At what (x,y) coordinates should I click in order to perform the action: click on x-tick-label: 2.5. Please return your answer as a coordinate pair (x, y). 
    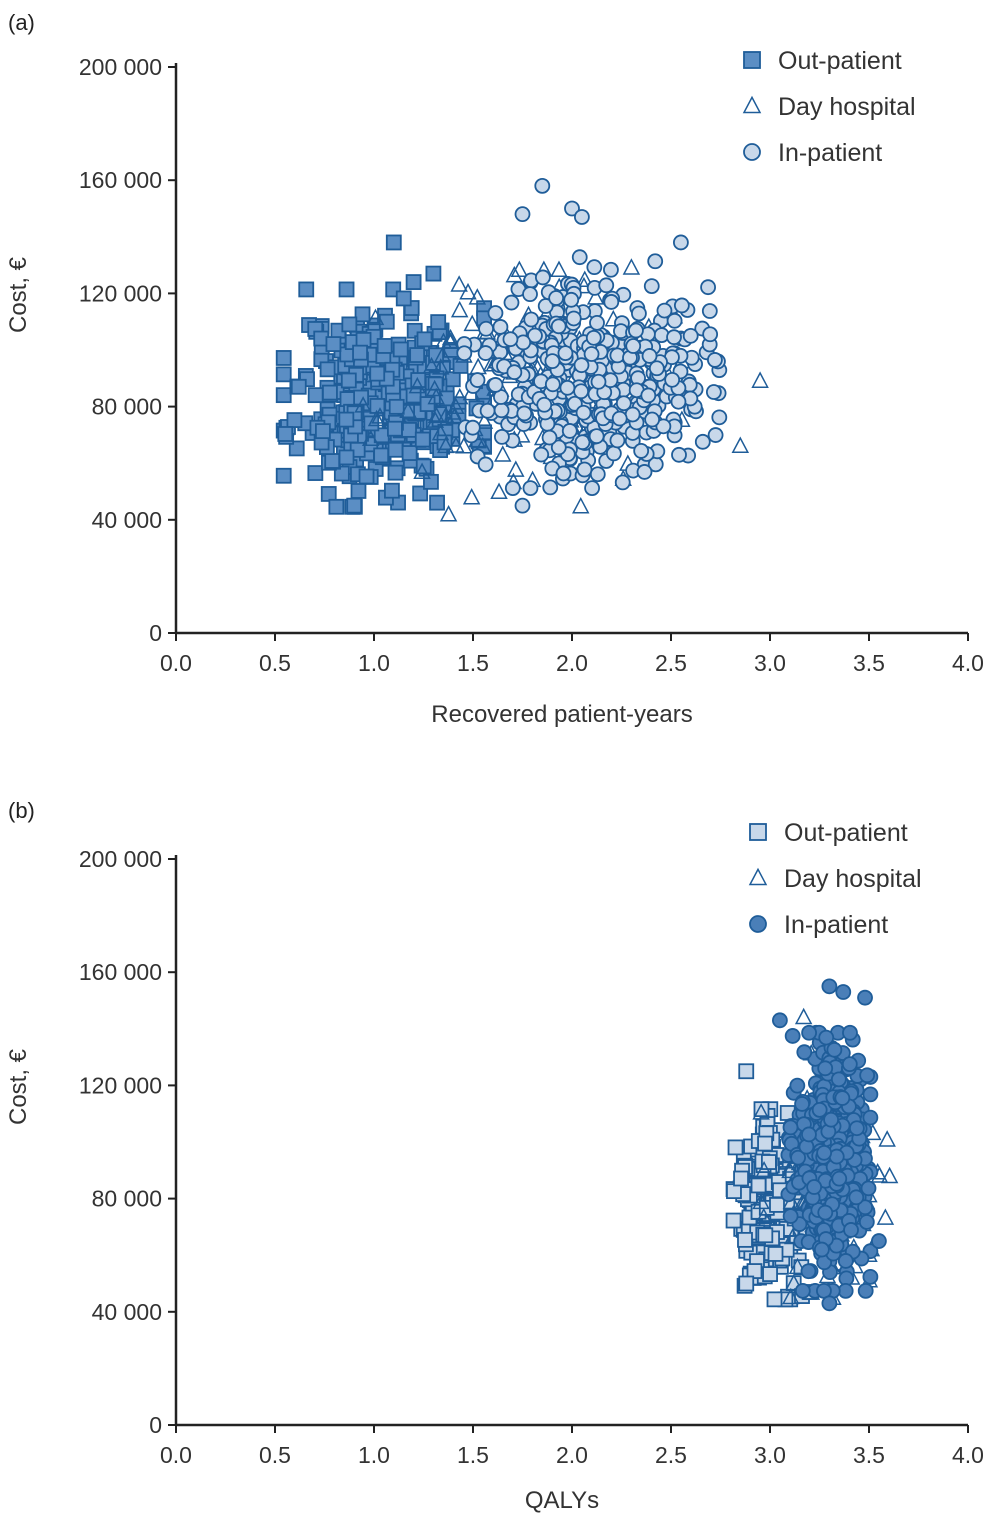
    Looking at the image, I should click on (671, 1455).